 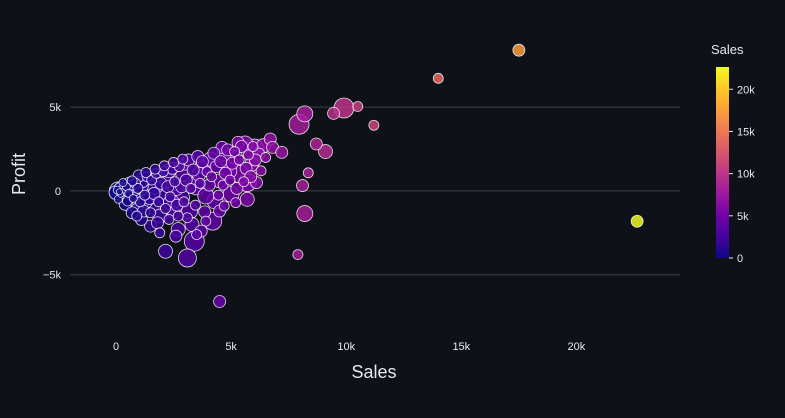 I want to click on colorbar-tick-label: 20k, so click(x=746, y=90).